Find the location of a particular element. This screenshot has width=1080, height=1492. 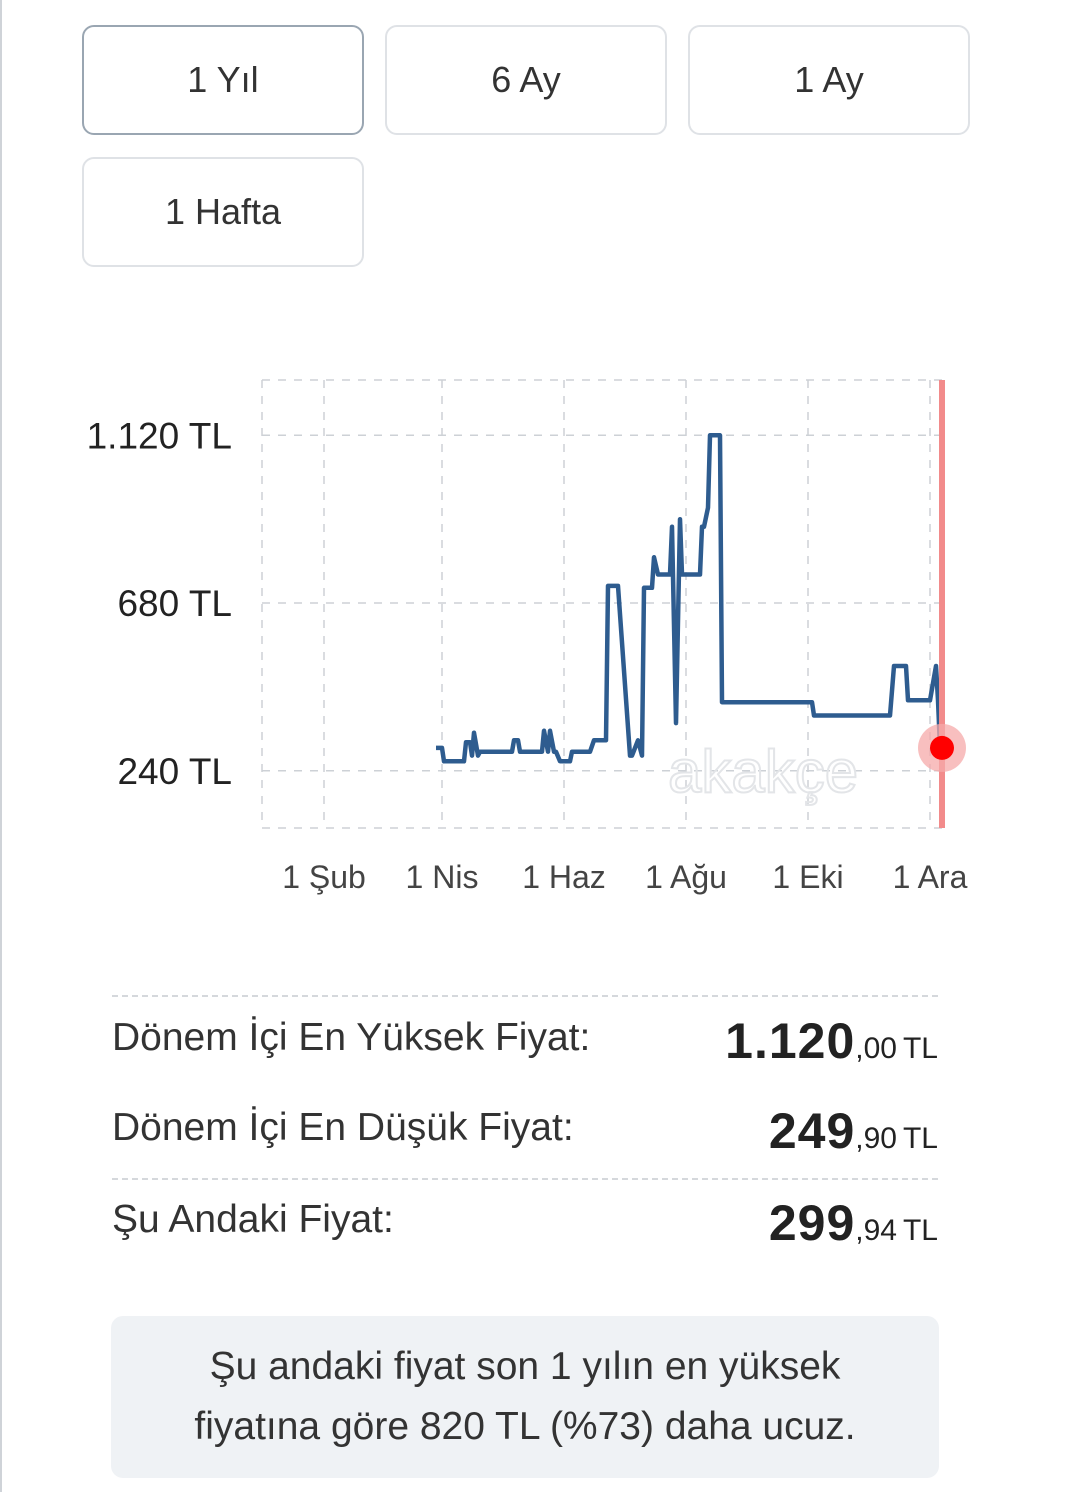

min-price-label: Dönem İçi En Düşük Fiyat: is located at coordinates (343, 1127).